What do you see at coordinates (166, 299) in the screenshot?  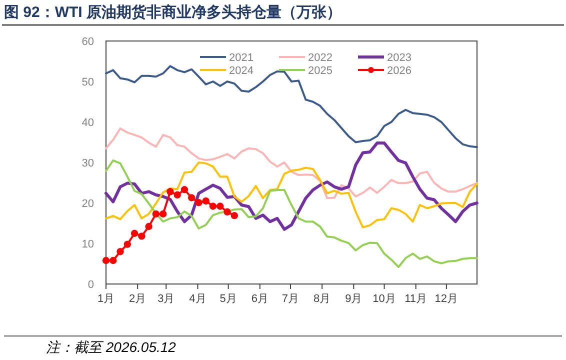 I see `x-tick-label: 3月` at bounding box center [166, 299].